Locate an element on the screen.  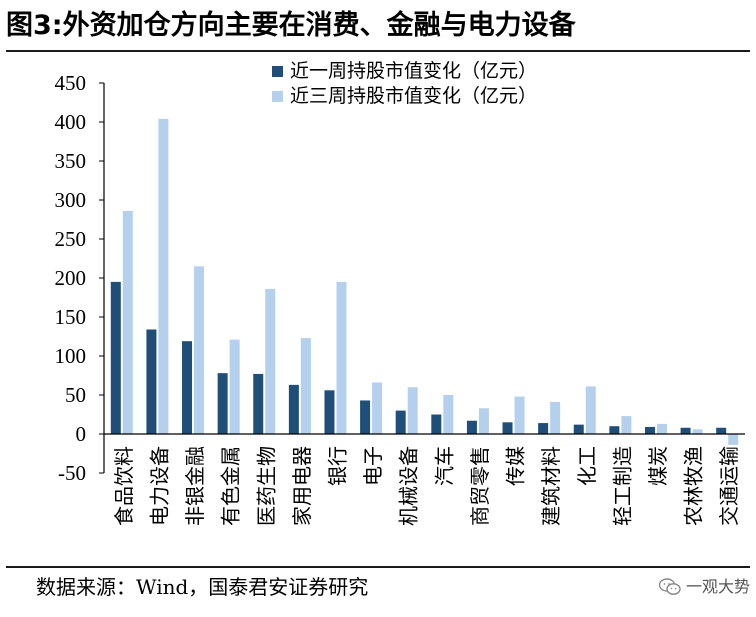
x-tick-label: 非银金融 is located at coordinates (195, 486).